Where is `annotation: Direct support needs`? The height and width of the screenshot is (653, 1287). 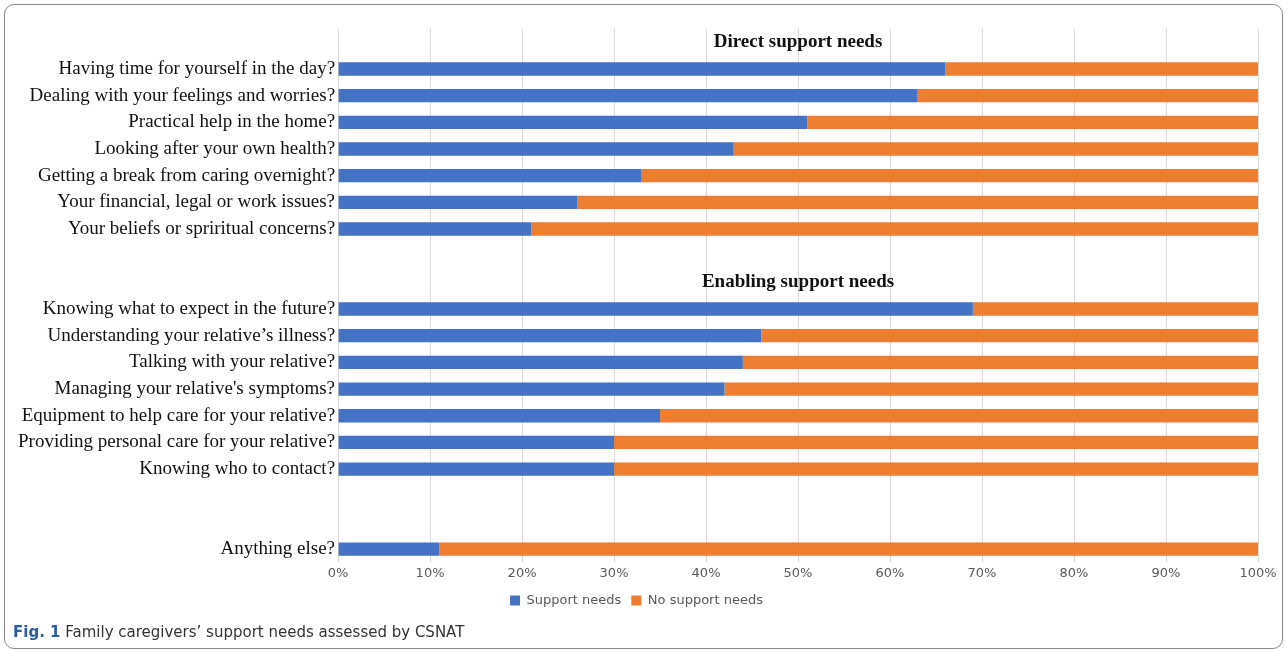 annotation: Direct support needs is located at coordinates (798, 41).